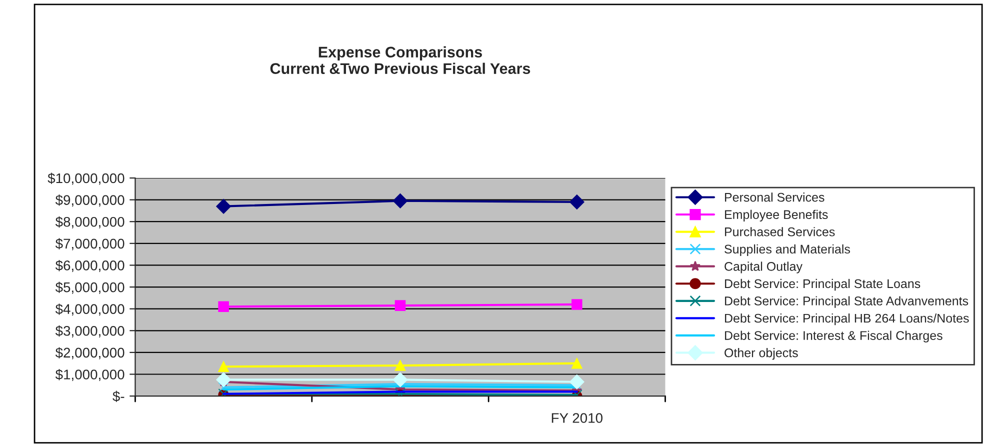  Describe the element at coordinates (86, 178) in the screenshot. I see `y-tick-label: $10,000,000` at that location.